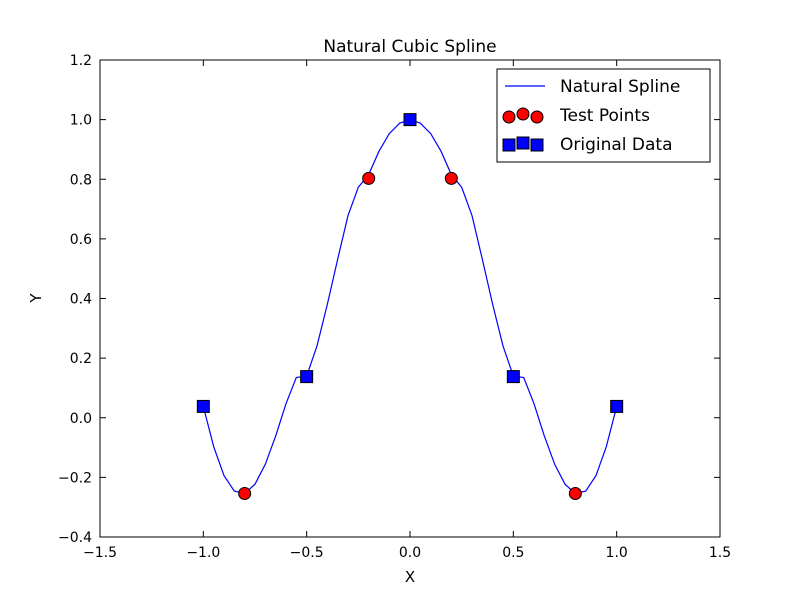 This screenshot has height=597, width=800. What do you see at coordinates (75, 538) in the screenshot?
I see `y-tick-label: −0.4` at bounding box center [75, 538].